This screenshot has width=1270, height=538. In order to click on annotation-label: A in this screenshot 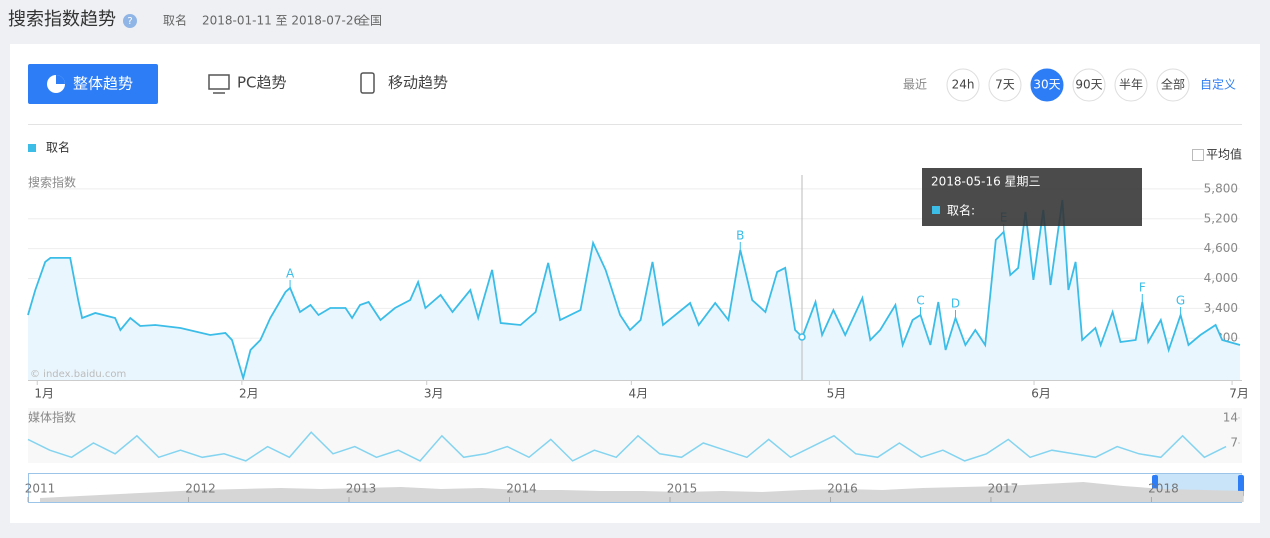, I will do `click(290, 273)`.